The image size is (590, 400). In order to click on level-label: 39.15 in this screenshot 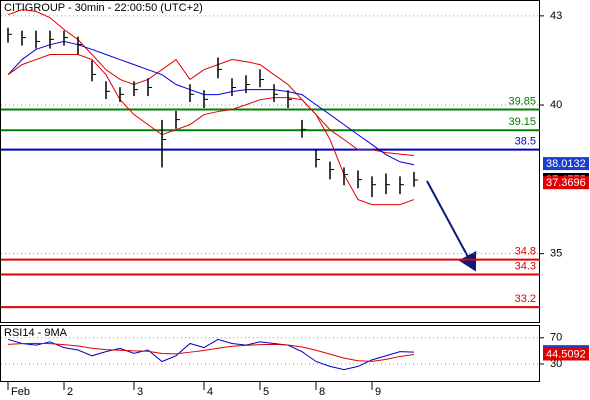, I will do `click(522, 122)`.